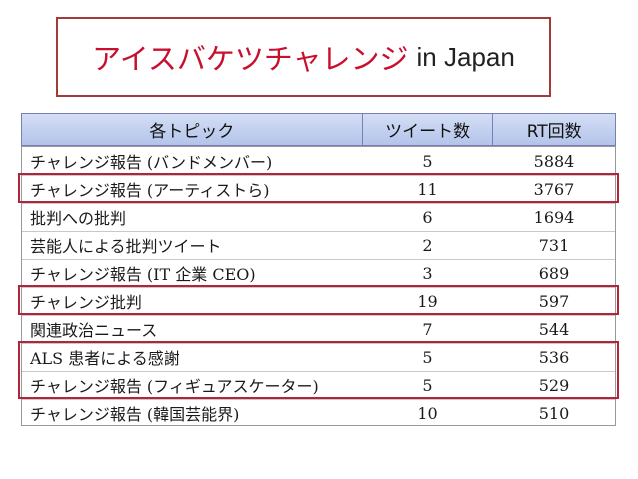 The width and height of the screenshot is (638, 479). Describe the element at coordinates (427, 129) in the screenshot. I see `header-tweets: ツイート数` at that location.